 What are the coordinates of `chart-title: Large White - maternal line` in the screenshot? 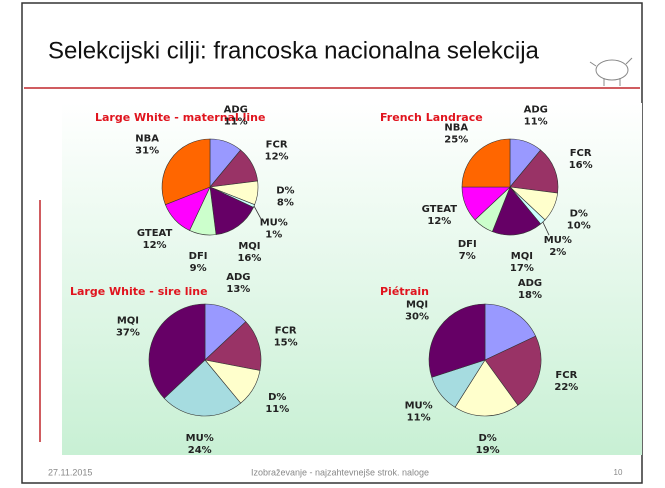 It's located at (180, 117).